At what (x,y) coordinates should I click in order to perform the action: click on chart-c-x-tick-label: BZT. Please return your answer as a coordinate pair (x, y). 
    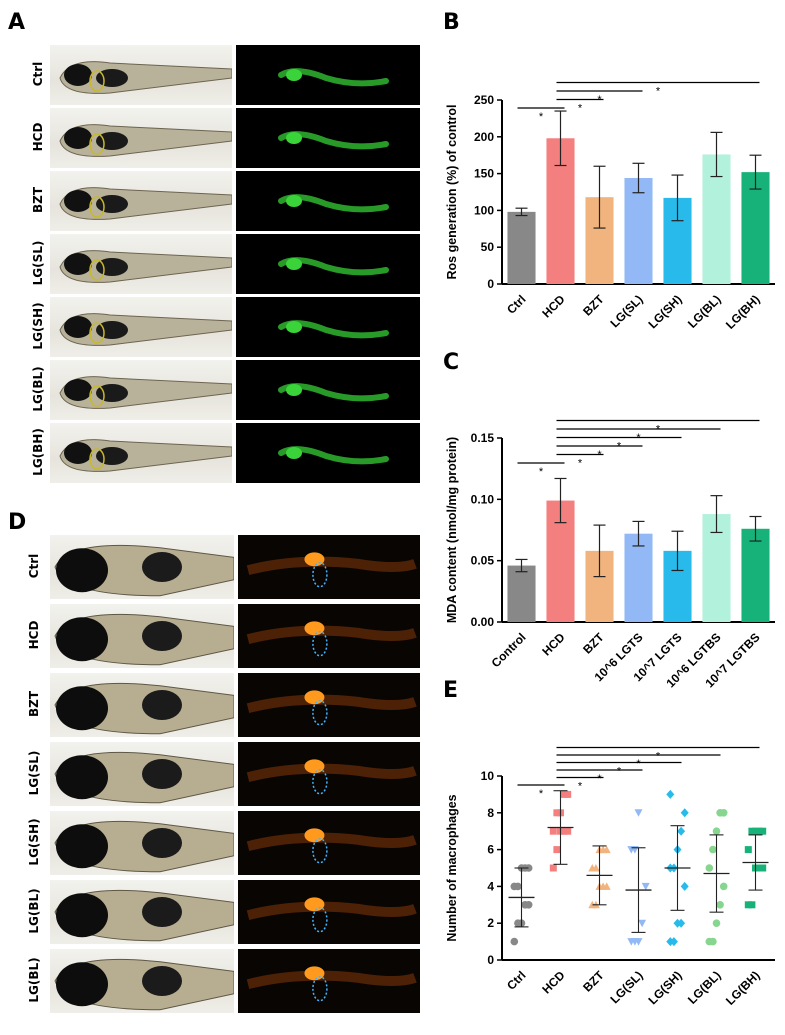
    Looking at the image, I should click on (593, 643).